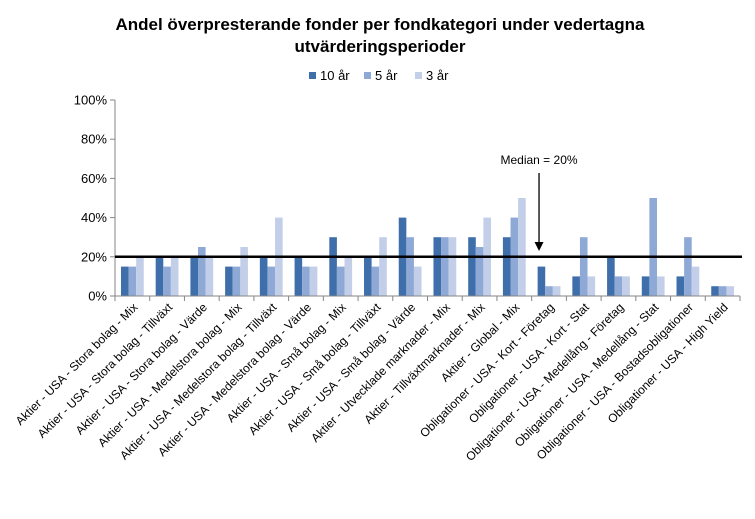 The width and height of the screenshot is (755, 519). Describe the element at coordinates (97, 296) in the screenshot. I see `y-tick-label: 0%` at that location.